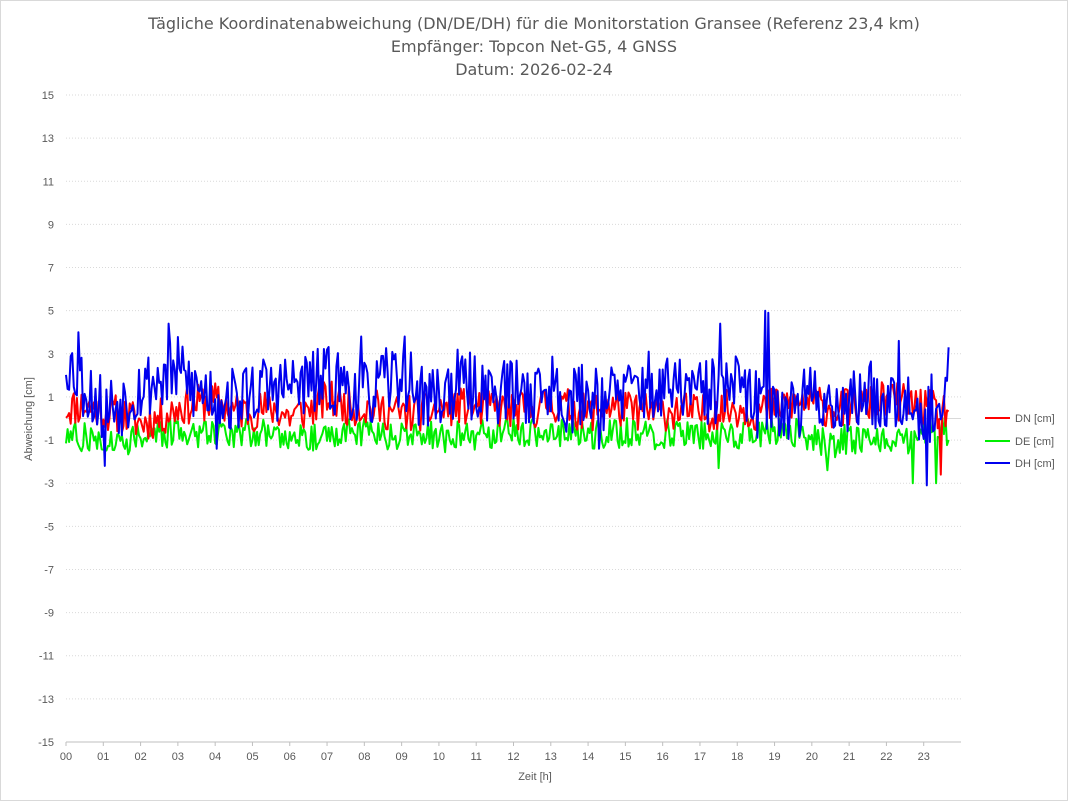 The width and height of the screenshot is (1068, 801). Describe the element at coordinates (49, 527) in the screenshot. I see `y-tick-label: -5` at that location.